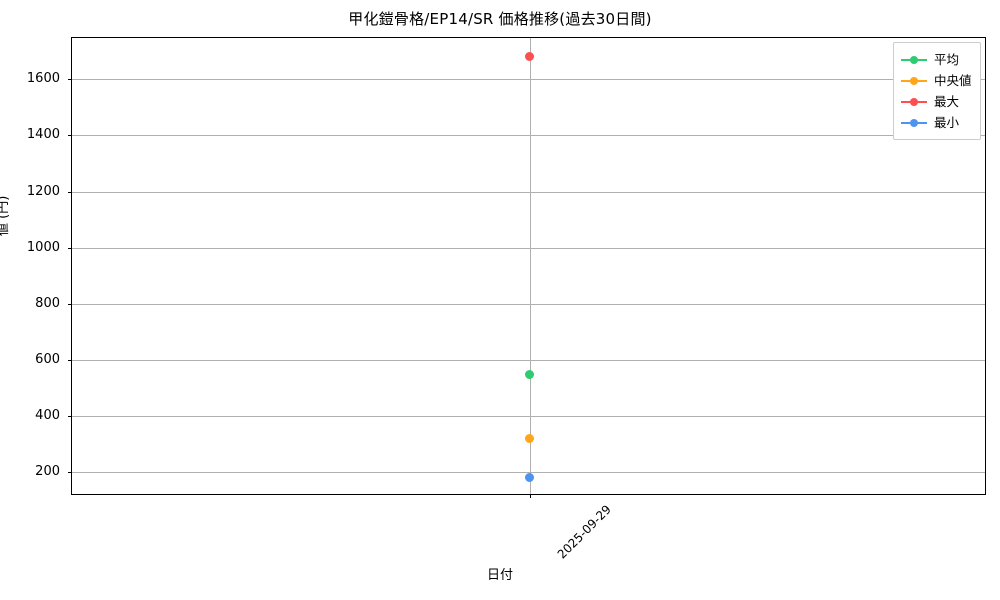  Describe the element at coordinates (47, 303) in the screenshot. I see `y-axis-tick-label: 800` at that location.